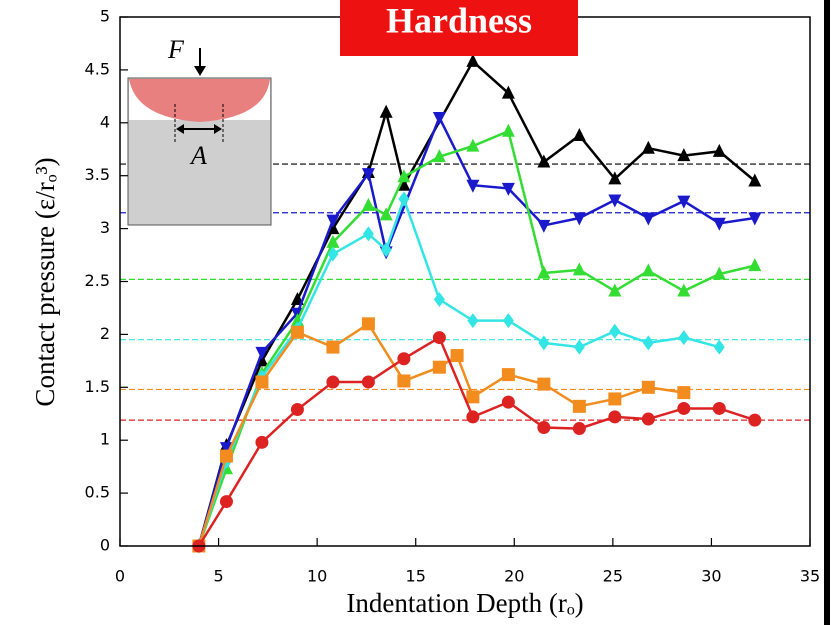 The height and width of the screenshot is (625, 836). What do you see at coordinates (97, 174) in the screenshot?
I see `y-tick-label: 3.5` at bounding box center [97, 174].